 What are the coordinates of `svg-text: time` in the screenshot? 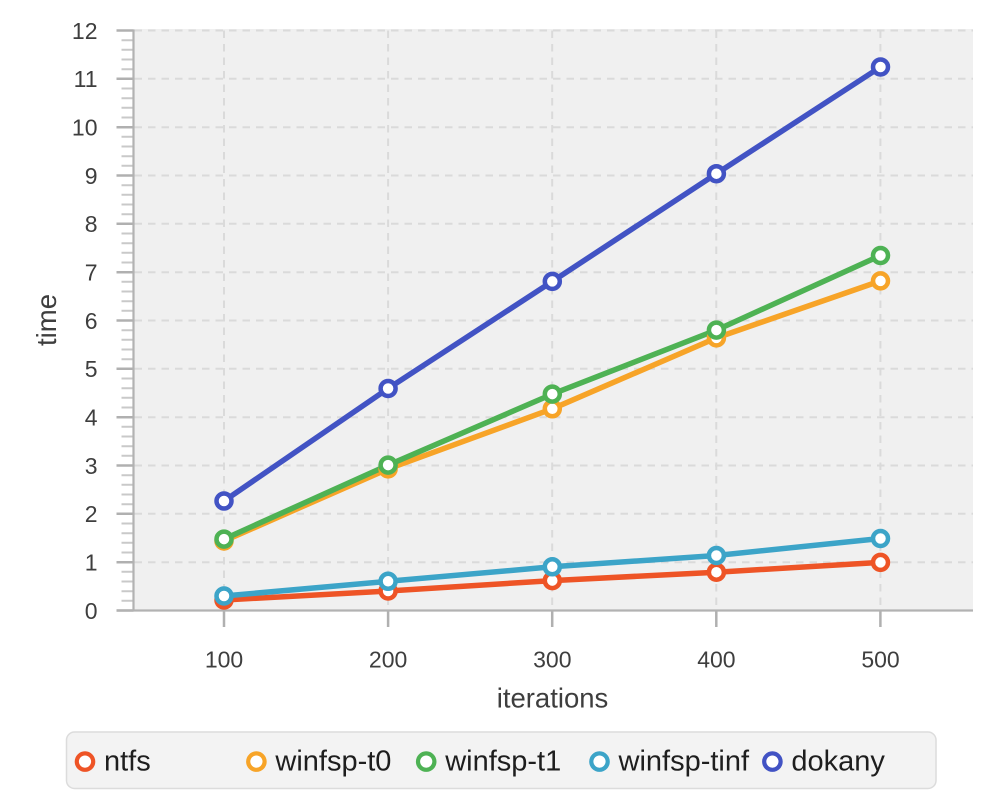 It's located at (46, 320).